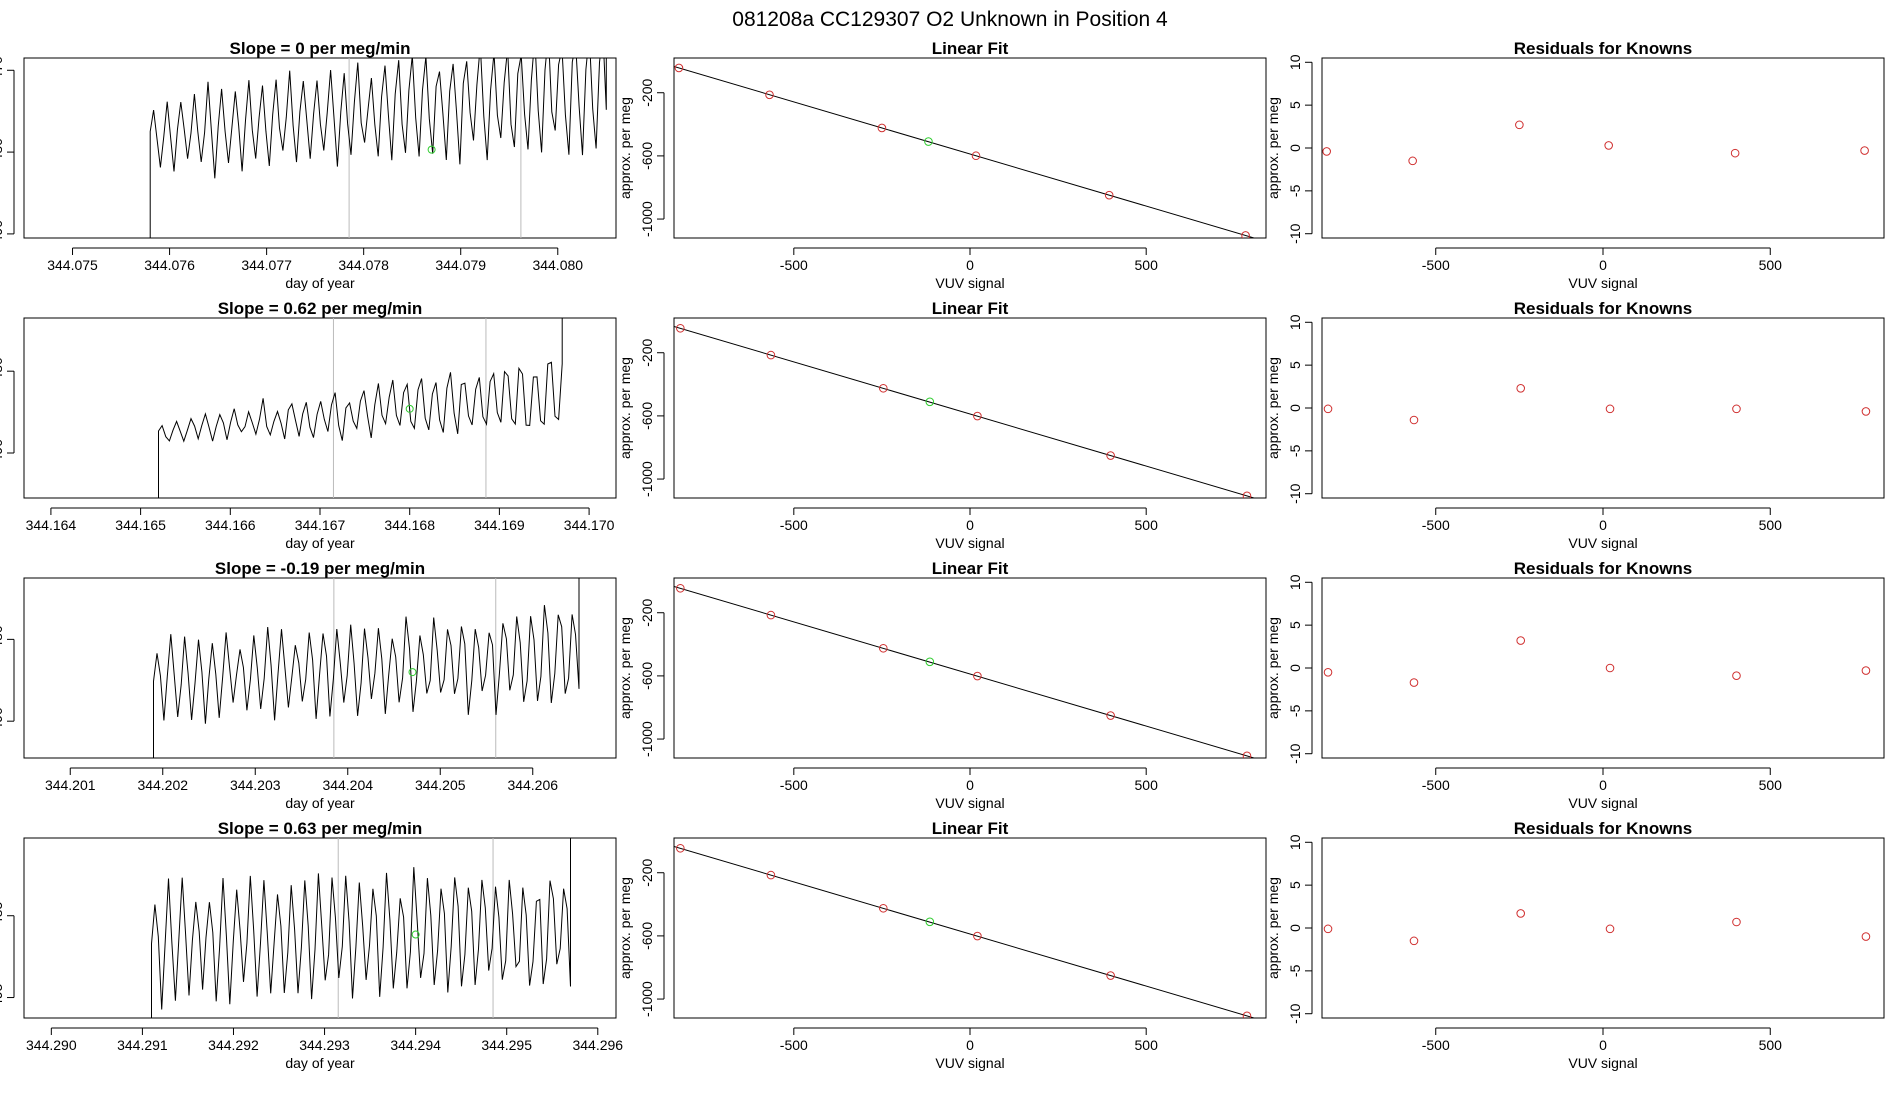 Image resolution: width=1900 pixels, height=1100 pixels. I want to click on x-tick-label: 344.078, so click(363, 265).